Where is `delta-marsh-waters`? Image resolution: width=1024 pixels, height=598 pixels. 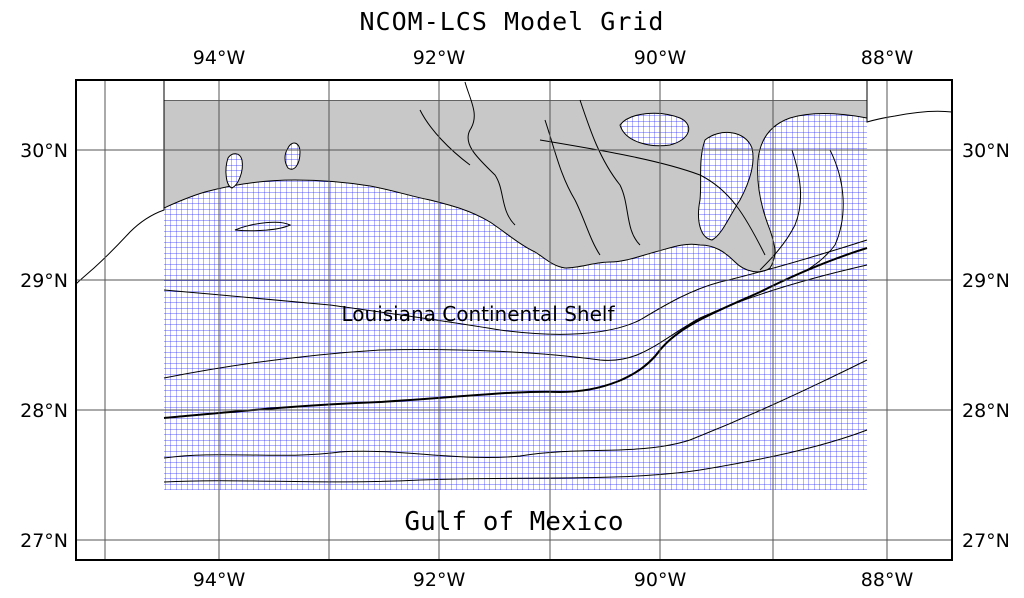
delta-marsh-waters is located at coordinates (726, 186).